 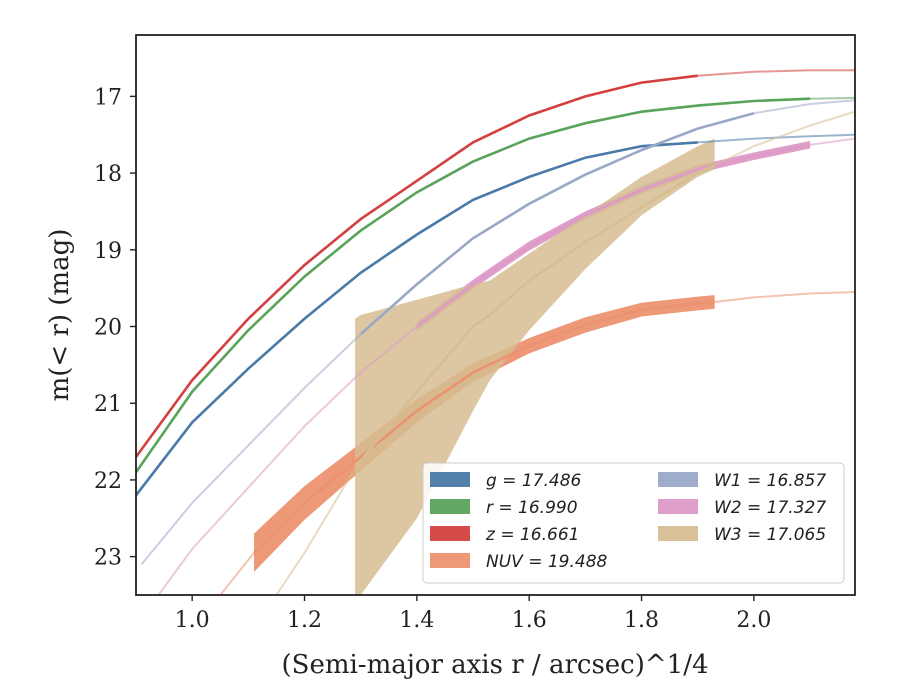 What do you see at coordinates (416, 620) in the screenshot?
I see `x-tick-label: 1.4` at bounding box center [416, 620].